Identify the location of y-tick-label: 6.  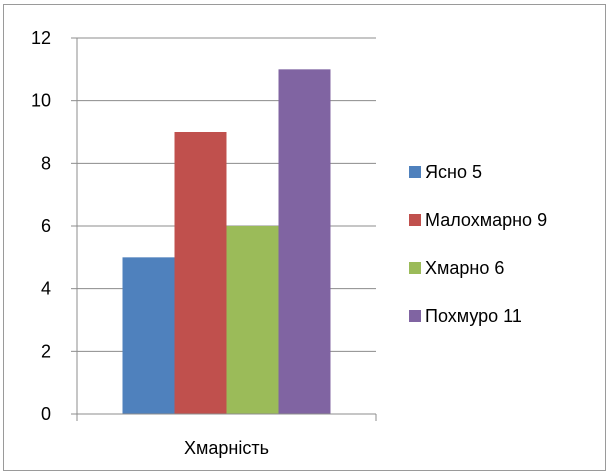
(46, 226).